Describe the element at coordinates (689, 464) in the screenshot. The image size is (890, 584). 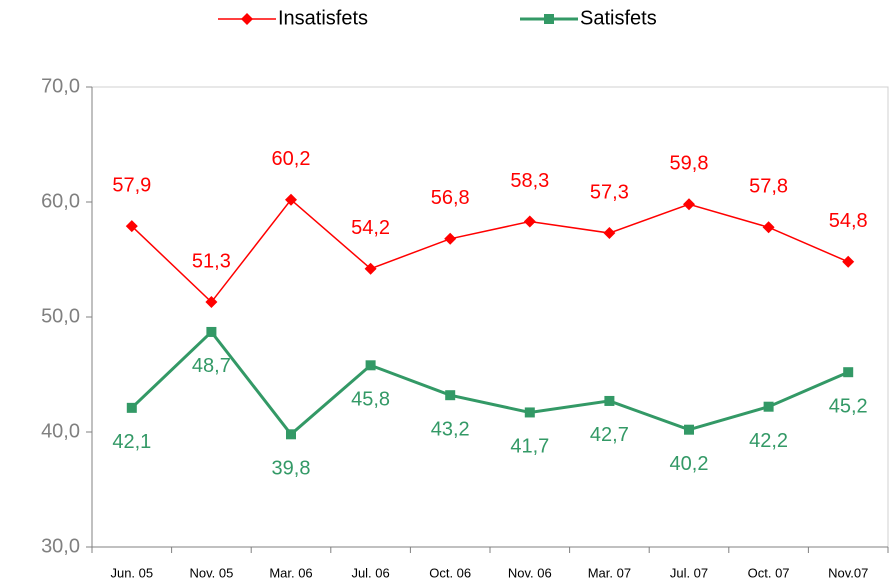
I see `data-label: 40,2` at that location.